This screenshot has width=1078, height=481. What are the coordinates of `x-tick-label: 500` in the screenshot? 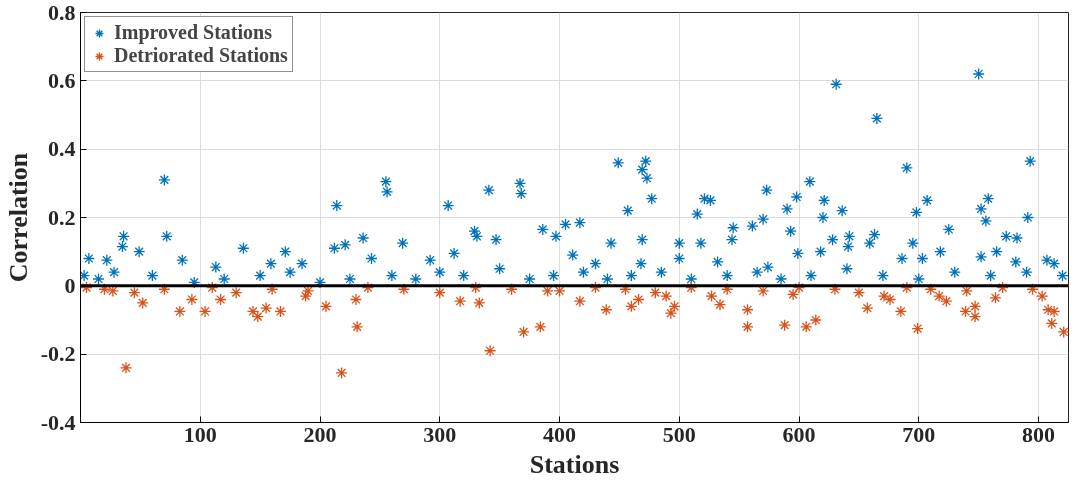 It's located at (679, 434).